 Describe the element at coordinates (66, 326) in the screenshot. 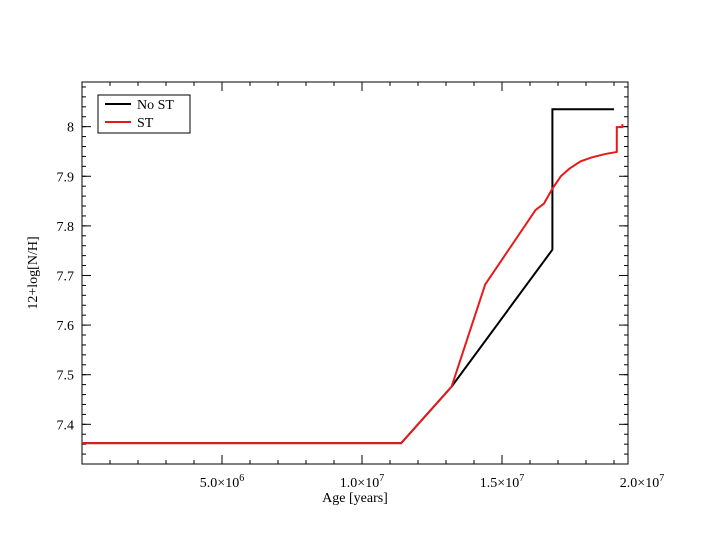

I see `y-tick-label: 7.6` at that location.